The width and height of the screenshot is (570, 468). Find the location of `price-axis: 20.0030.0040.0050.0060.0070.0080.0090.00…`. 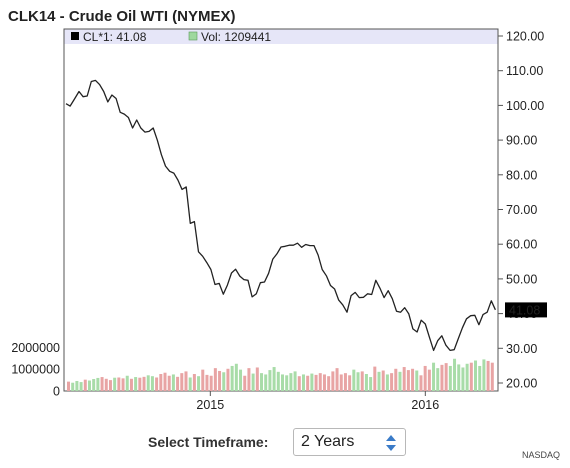

price-axis: 20.0030.0040.0050.0060.0070.0080.0090.00… is located at coordinates (521, 210).